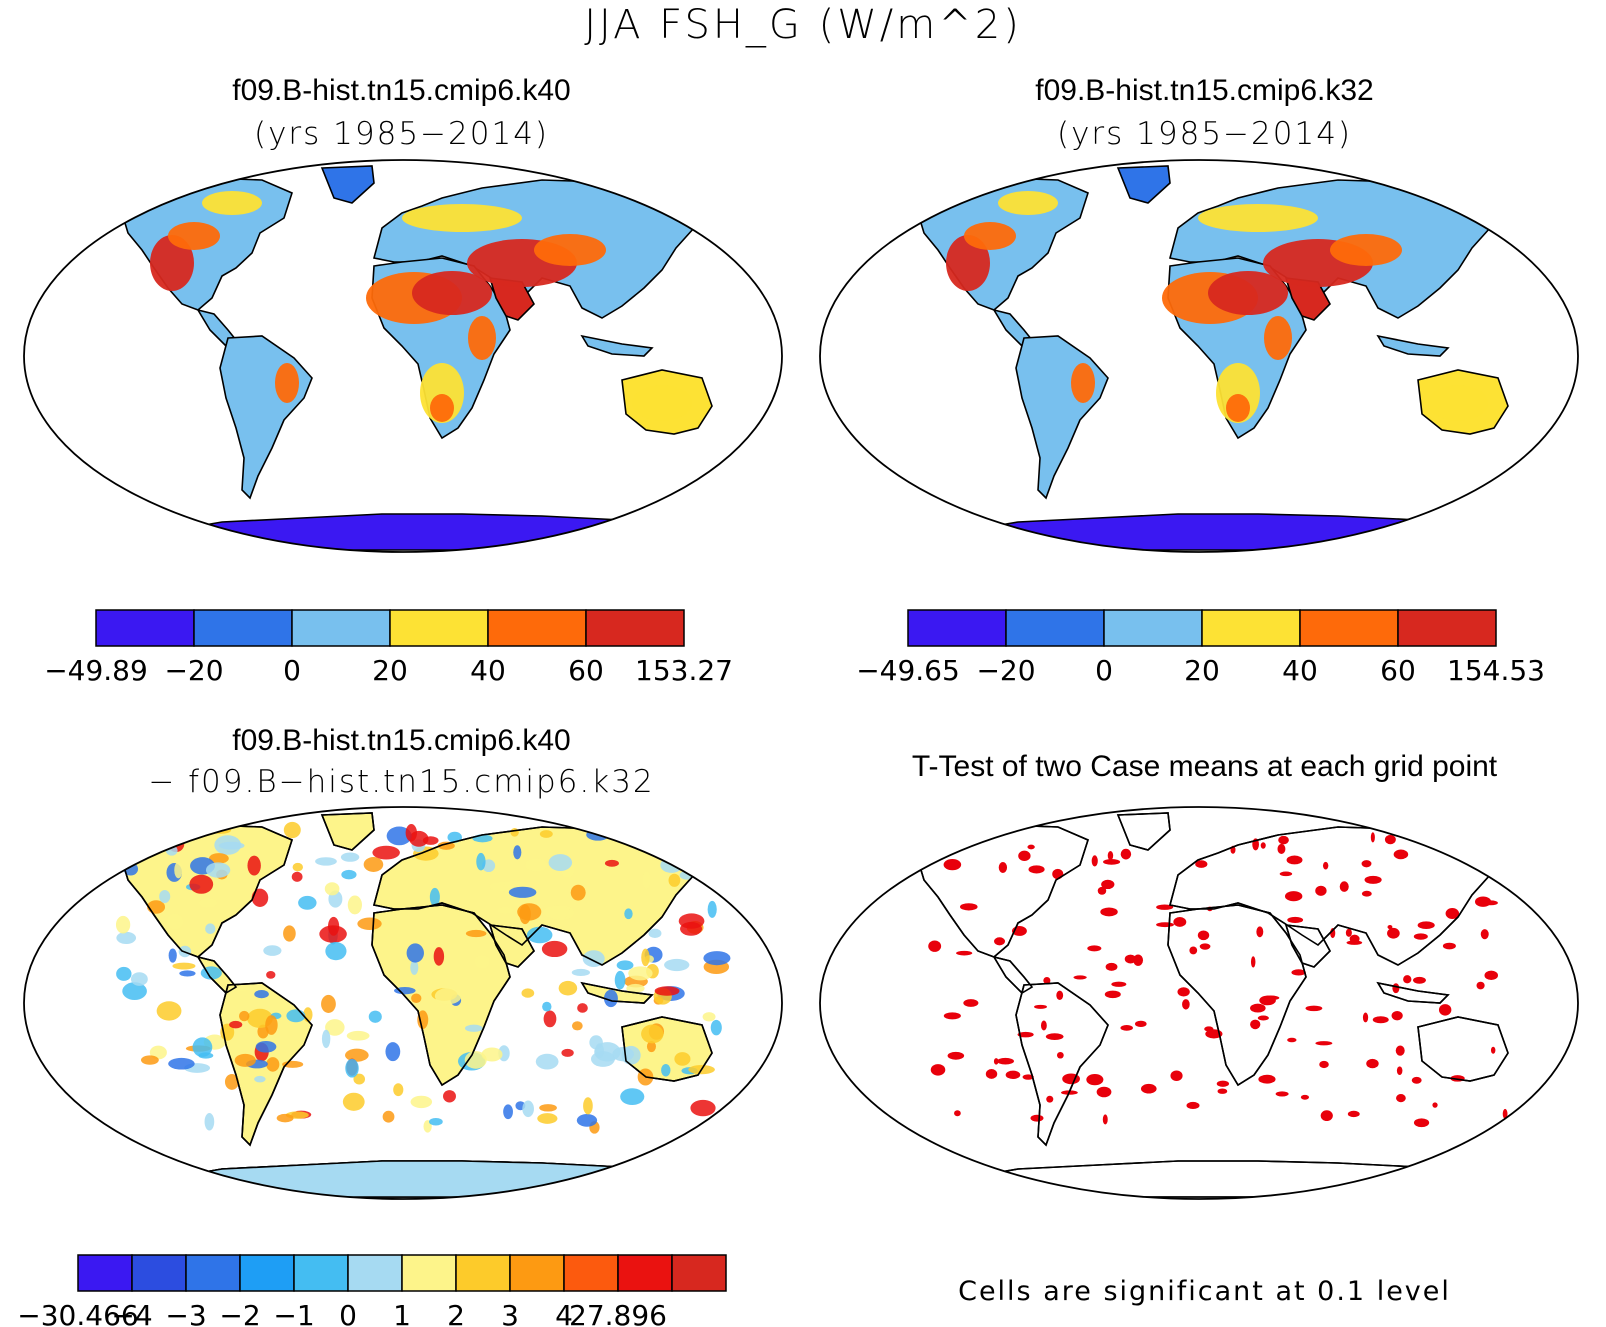  Describe the element at coordinates (401, 740) in the screenshot. I see `panel3-case-title: f09.B-hist.tn15.cmip6.k40` at that location.